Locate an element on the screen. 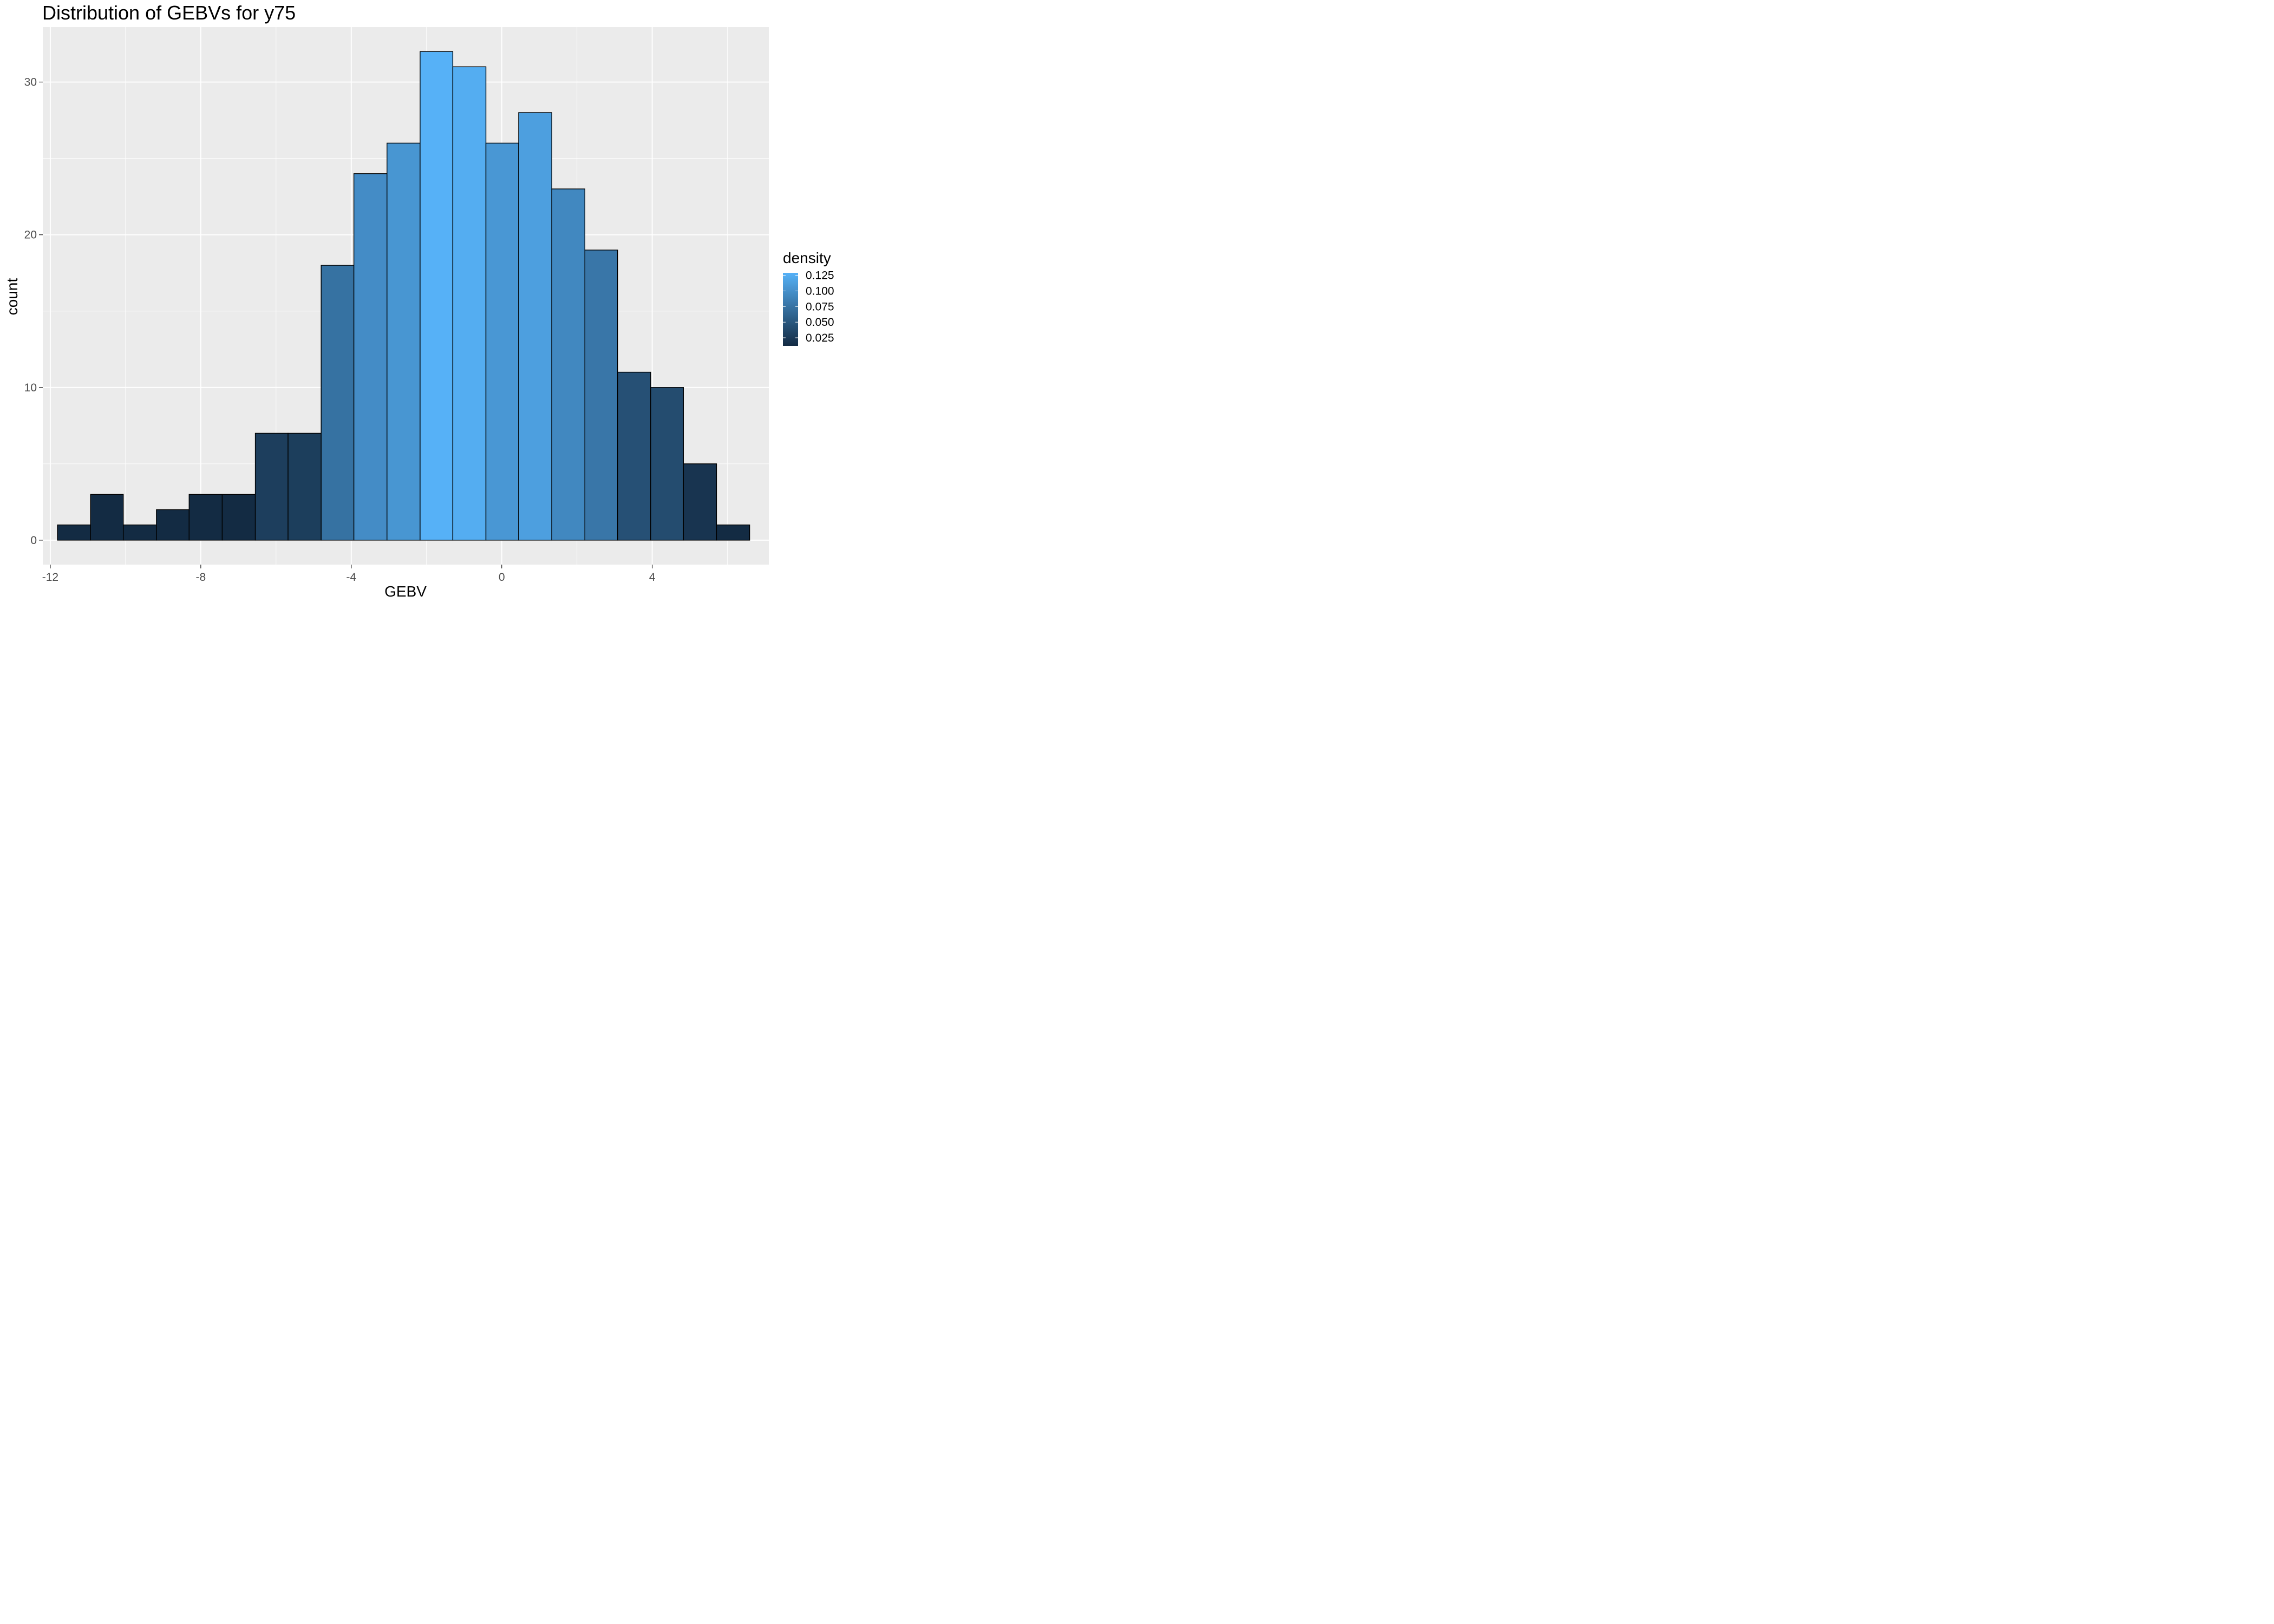 The image size is (2274, 1624). axes: -12 -8 -4 0 4 0 10 20 30 is located at coordinates (340, 330).